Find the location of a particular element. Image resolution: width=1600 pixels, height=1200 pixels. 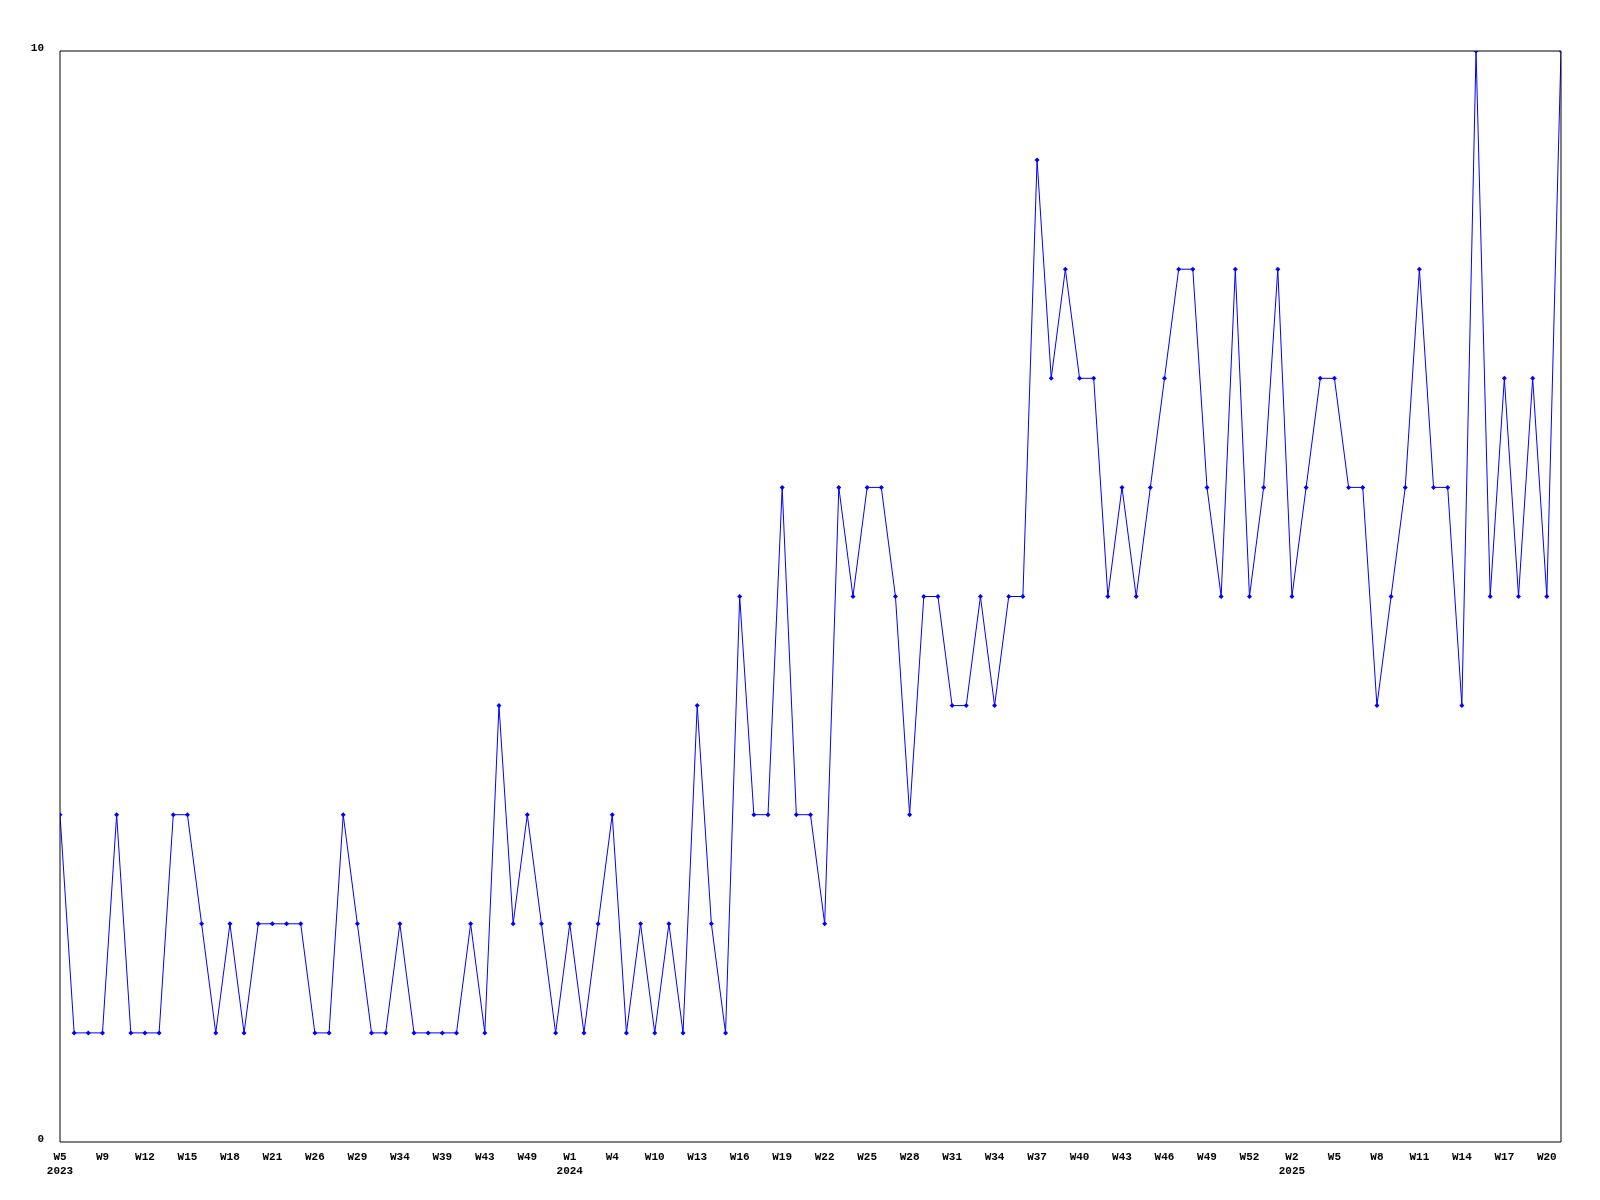

x-tick-label: W22 is located at coordinates (824, 1157).